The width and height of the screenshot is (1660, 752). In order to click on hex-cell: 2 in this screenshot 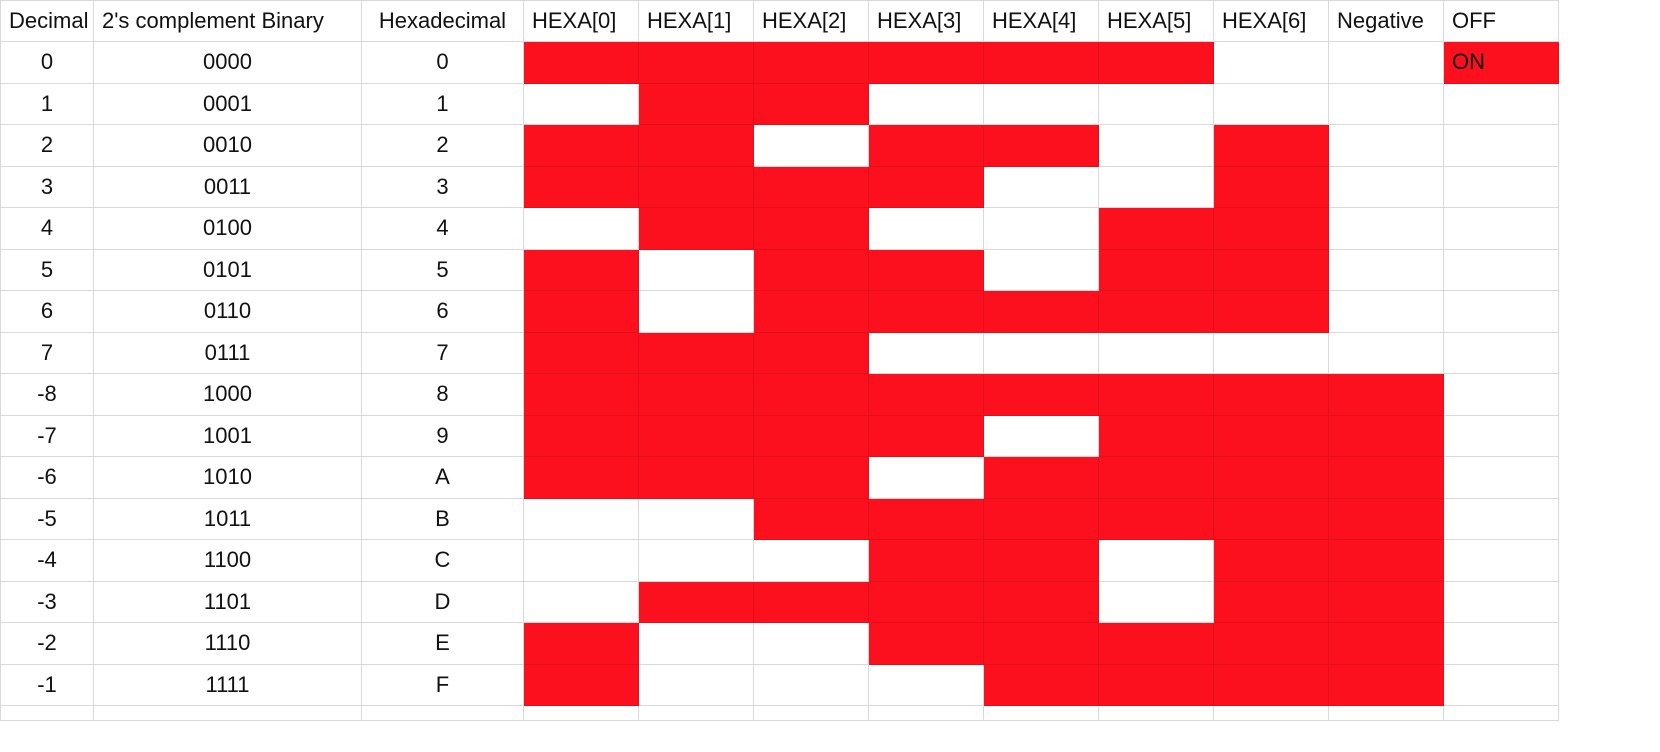, I will do `click(442, 145)`.